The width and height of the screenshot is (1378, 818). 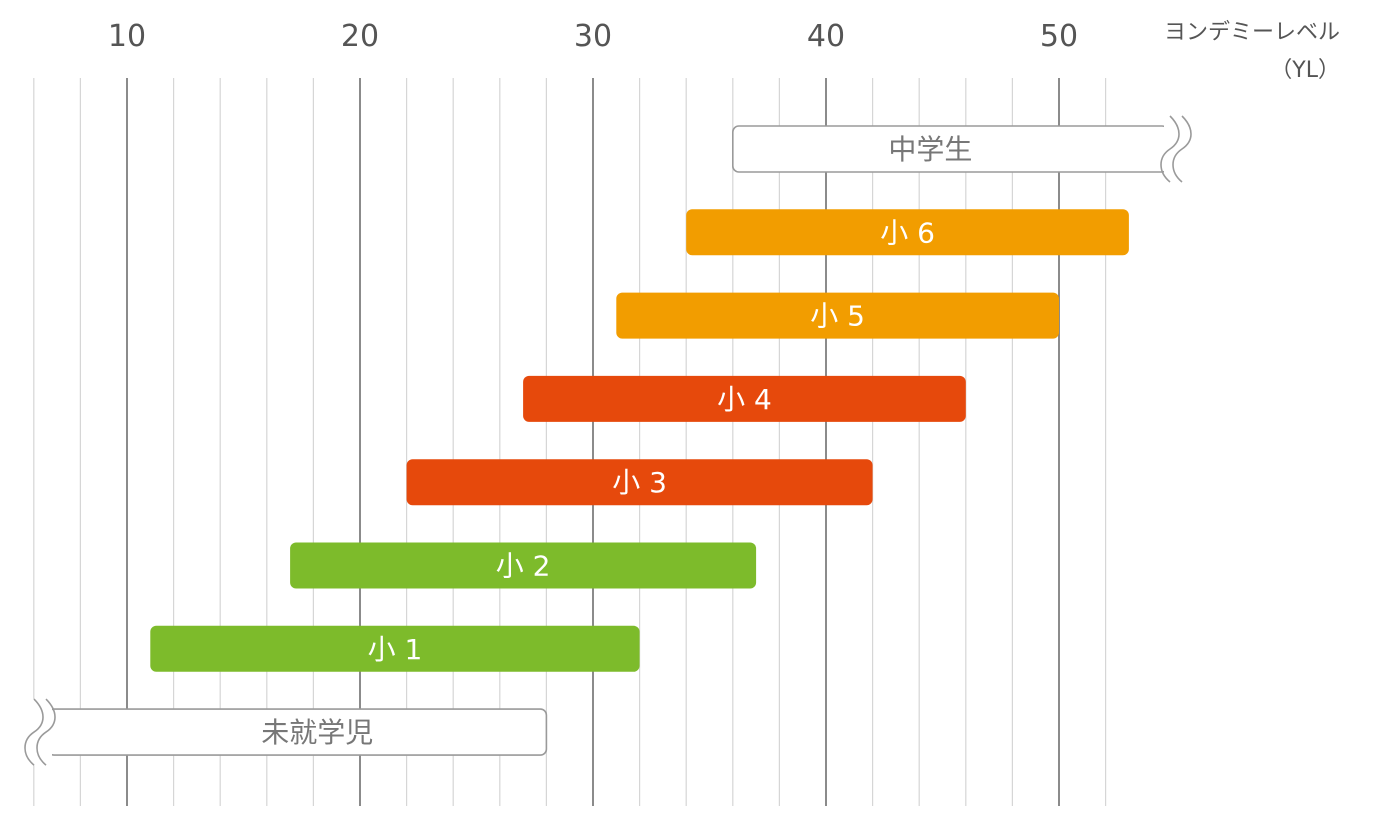 What do you see at coordinates (826, 36) in the screenshot?
I see `x-tick-label: 40` at bounding box center [826, 36].